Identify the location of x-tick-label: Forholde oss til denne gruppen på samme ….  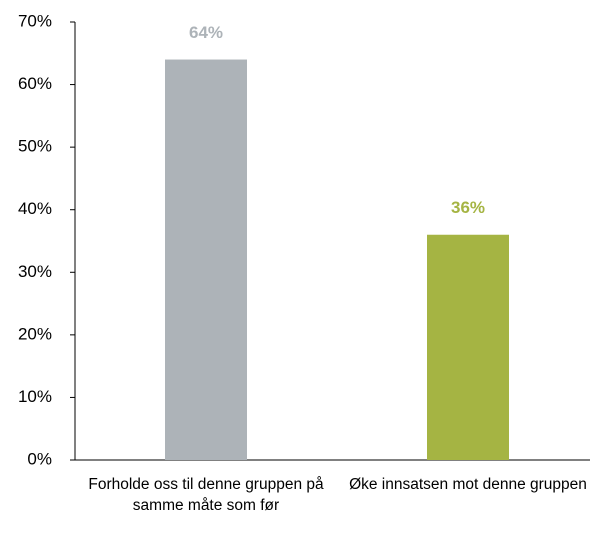
(206, 495).